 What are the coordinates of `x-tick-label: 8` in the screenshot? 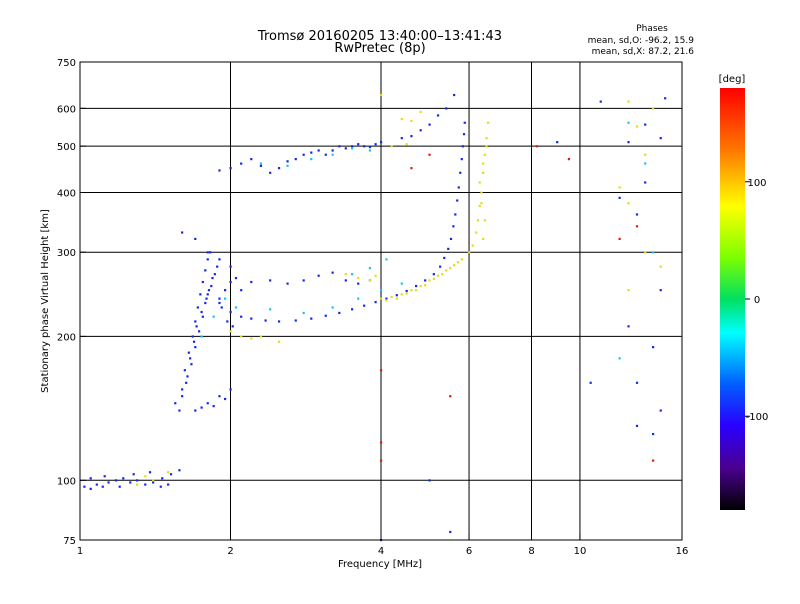 It's located at (531, 551).